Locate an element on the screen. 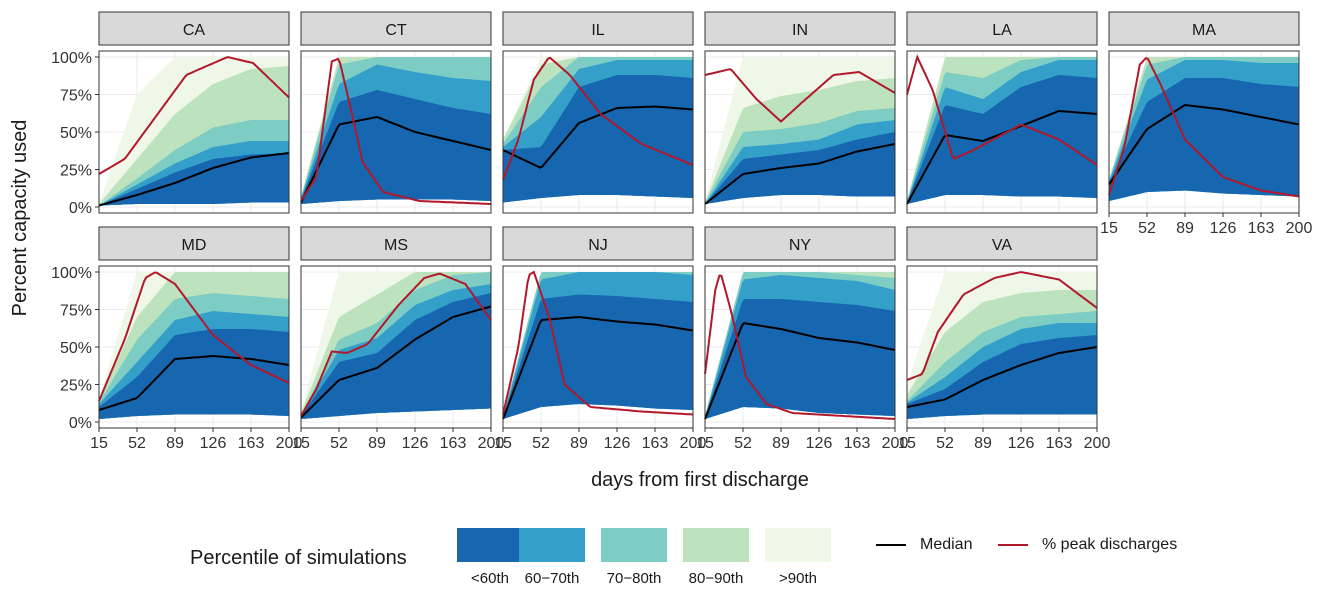 This screenshot has height=593, width=1322. peak-line-ct is located at coordinates (395, 131).